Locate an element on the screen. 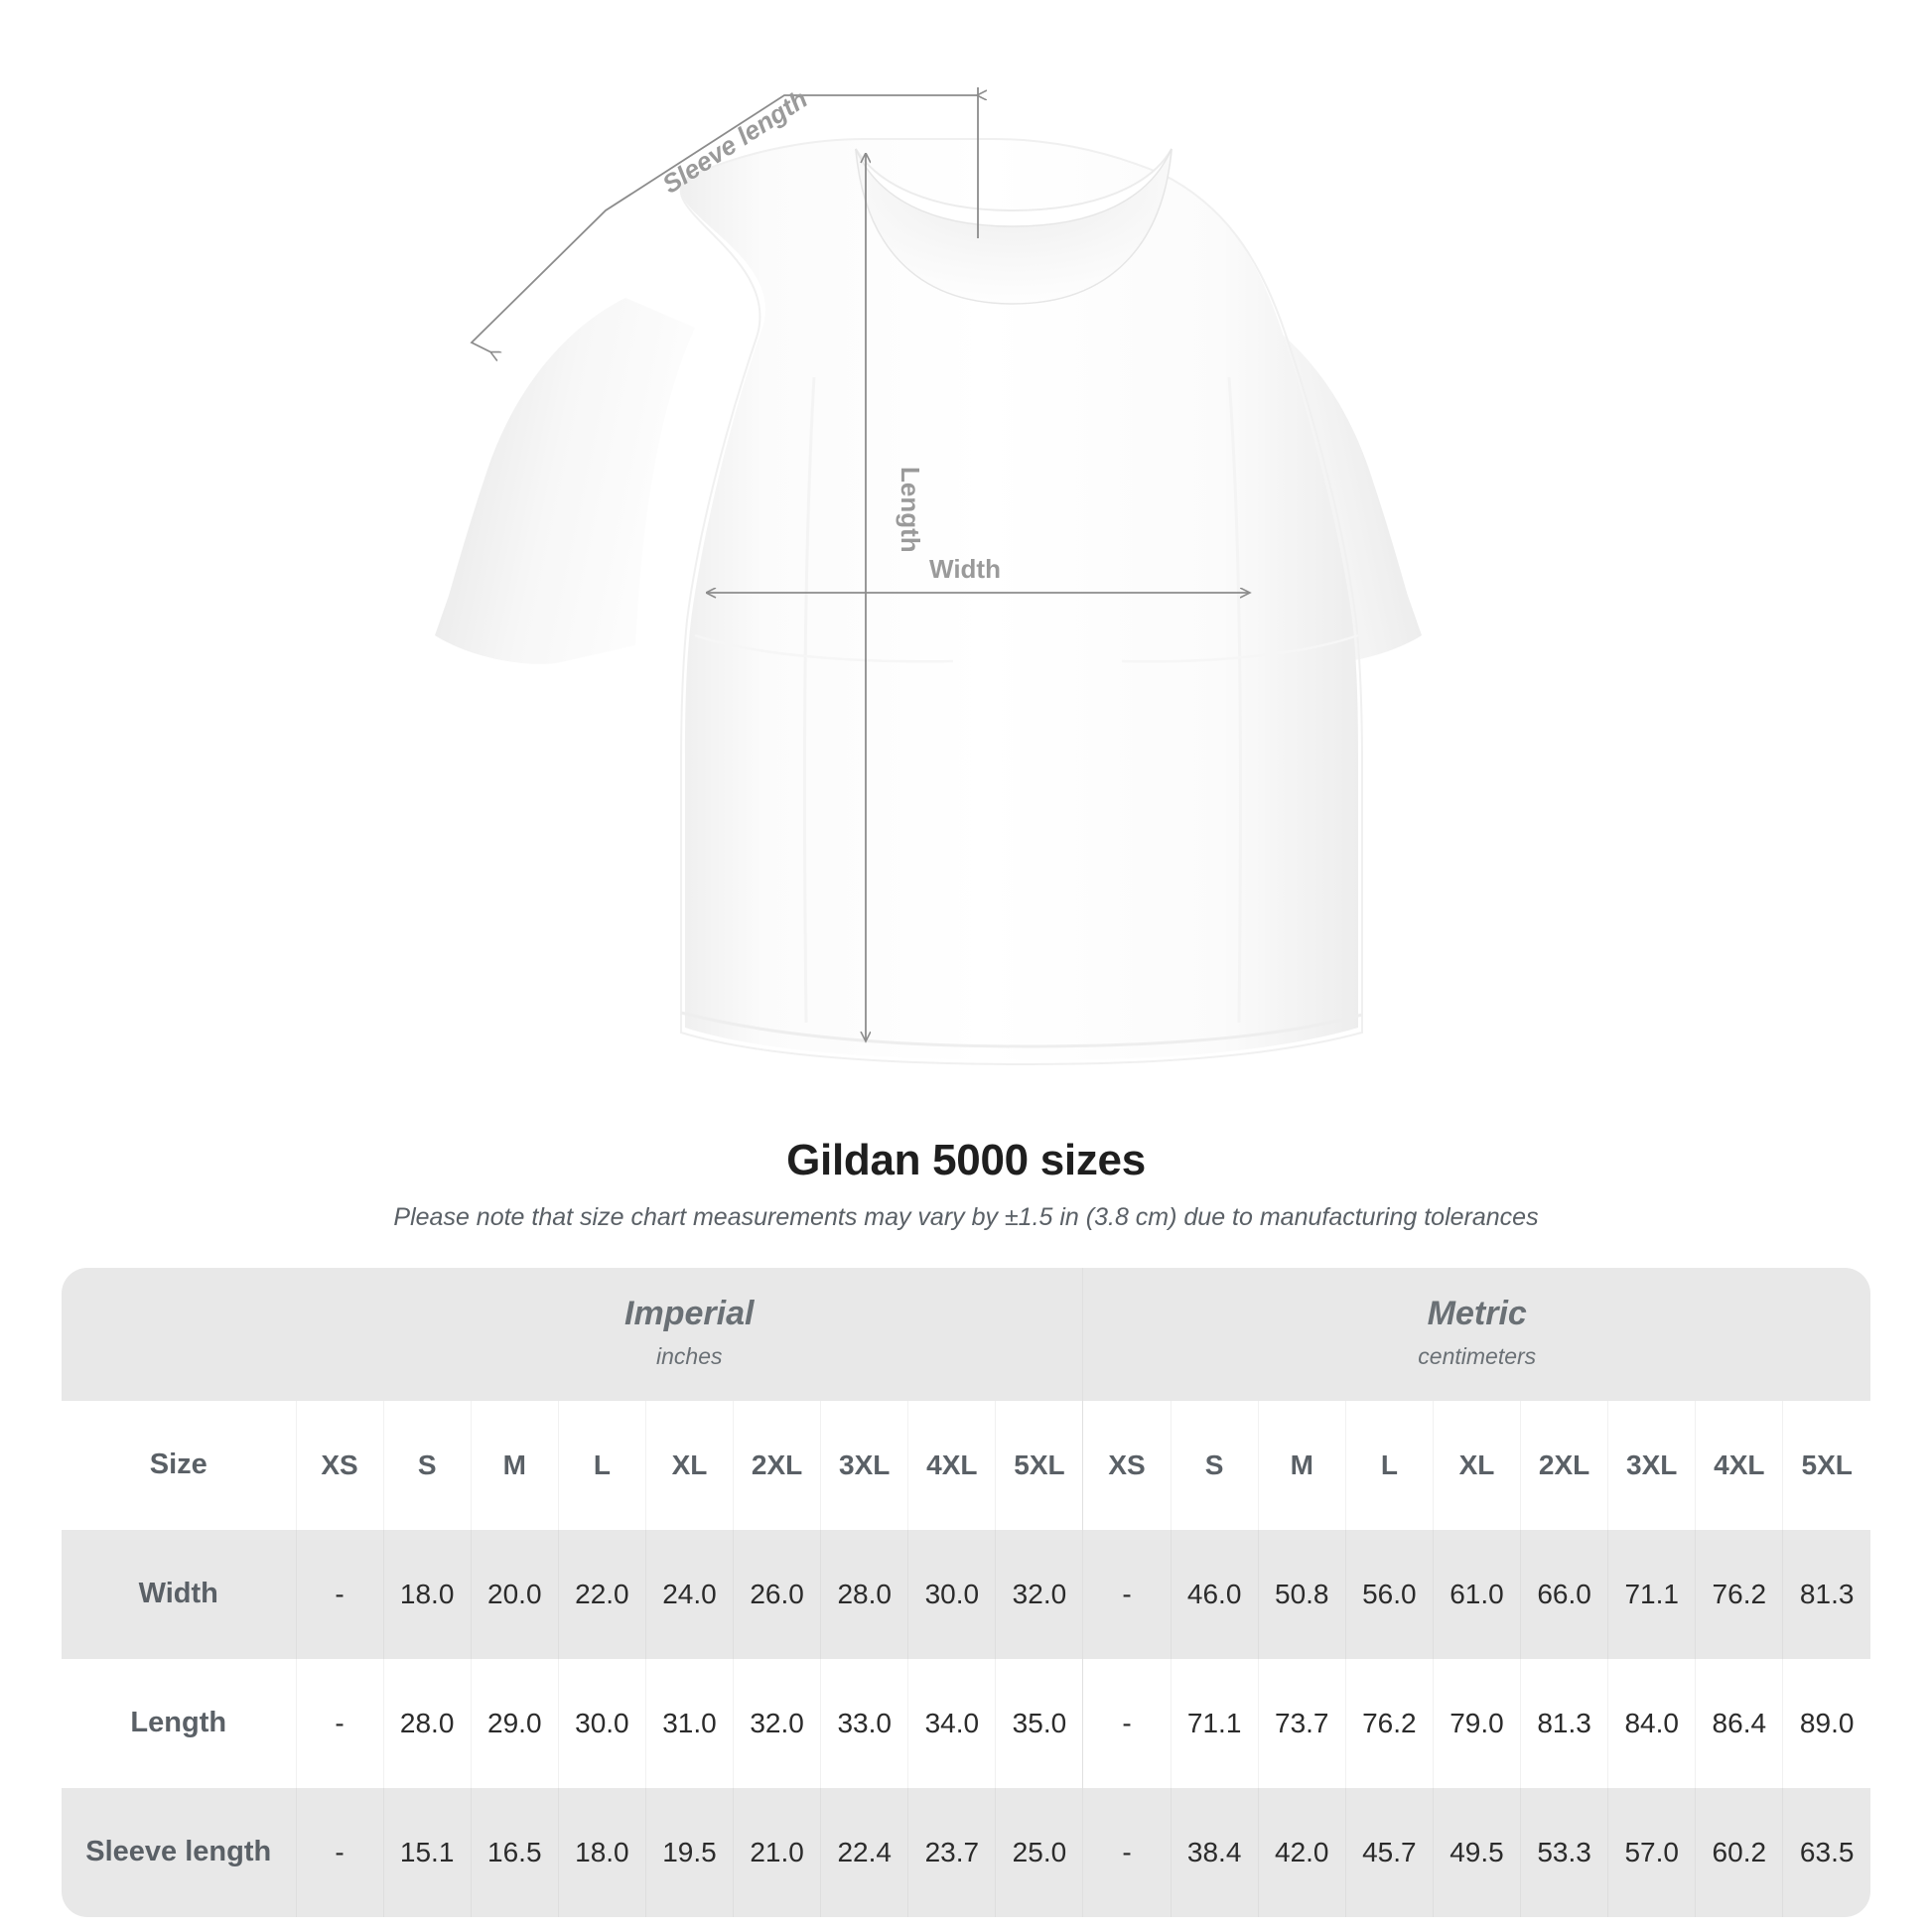 The width and height of the screenshot is (1932, 1932). row-label-sleeve-length: Sleeve length is located at coordinates (179, 1852).